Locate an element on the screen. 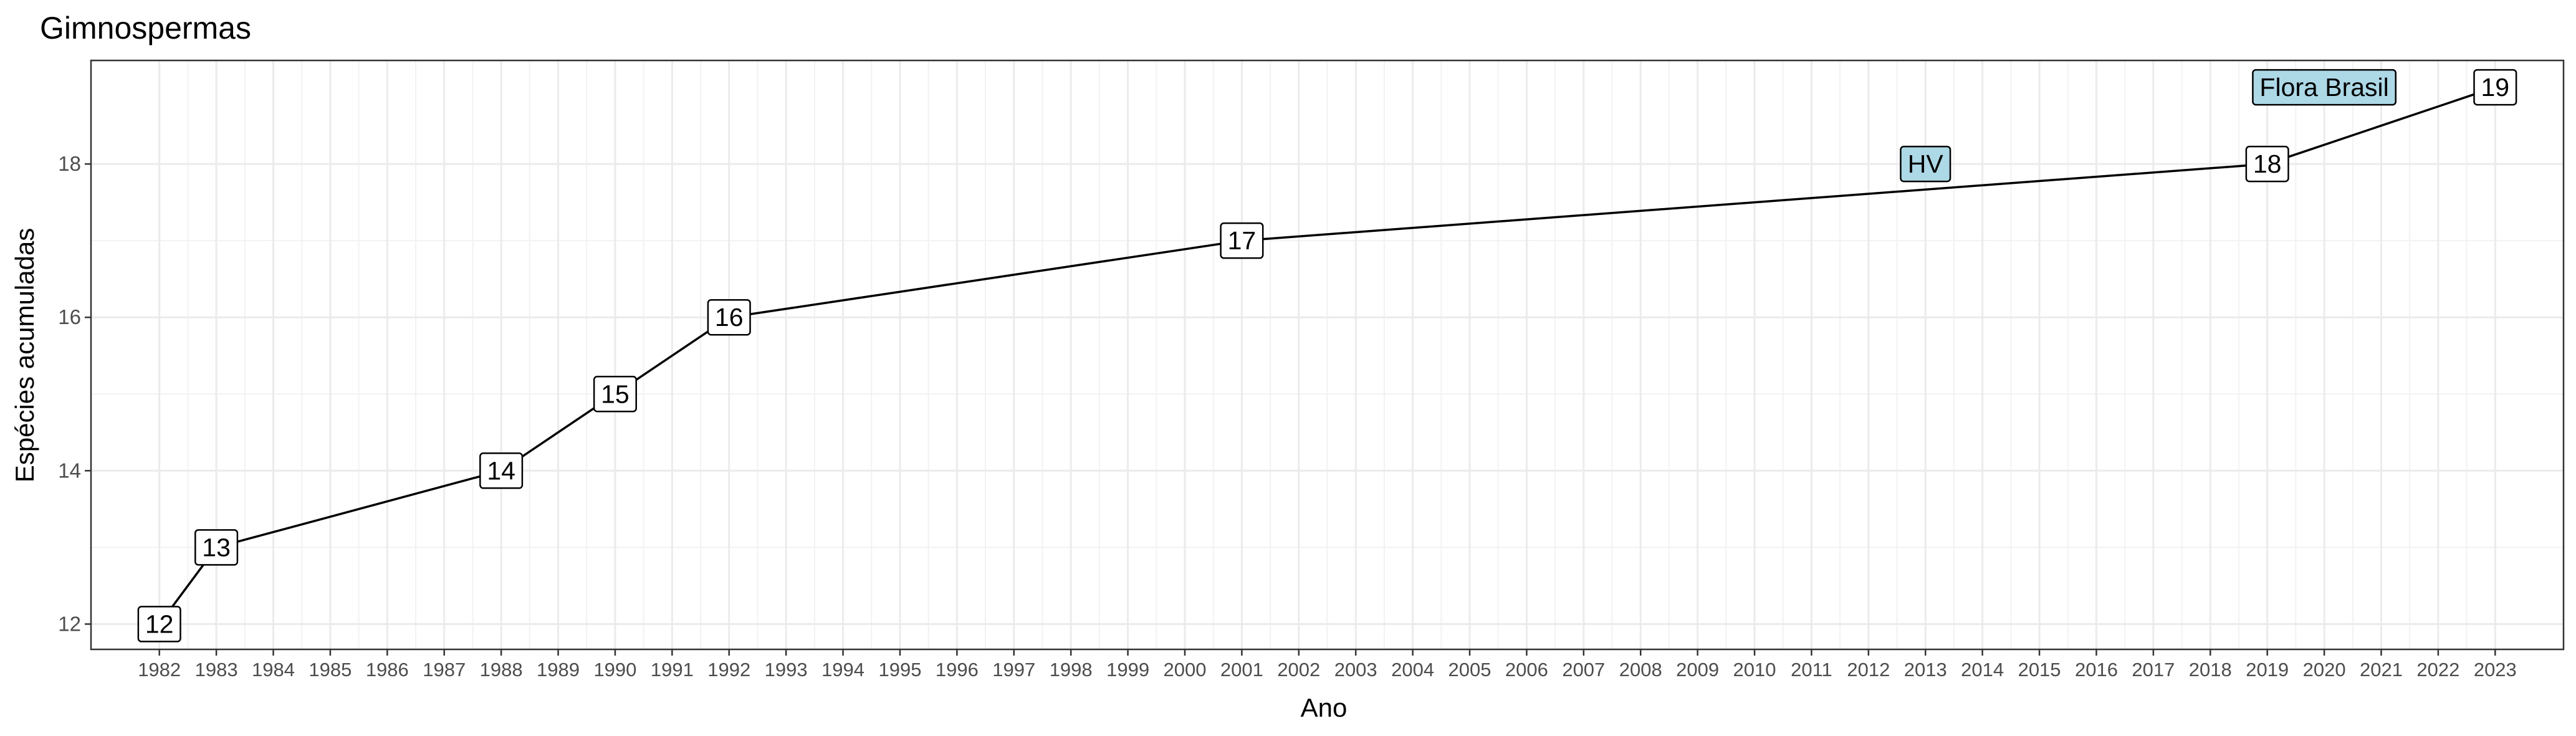  x-tick-label: 2010 is located at coordinates (1755, 670).